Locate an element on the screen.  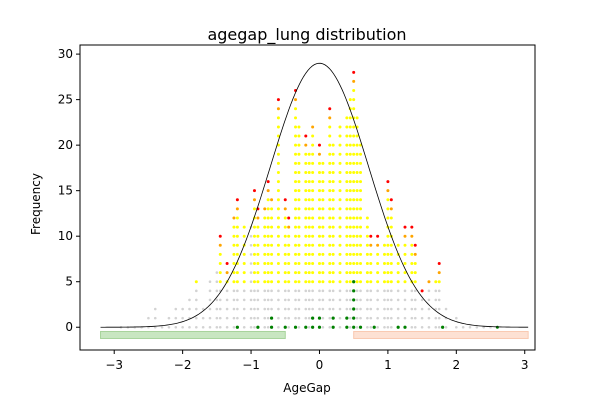
data-point-green is located at coordinates (295, 327).